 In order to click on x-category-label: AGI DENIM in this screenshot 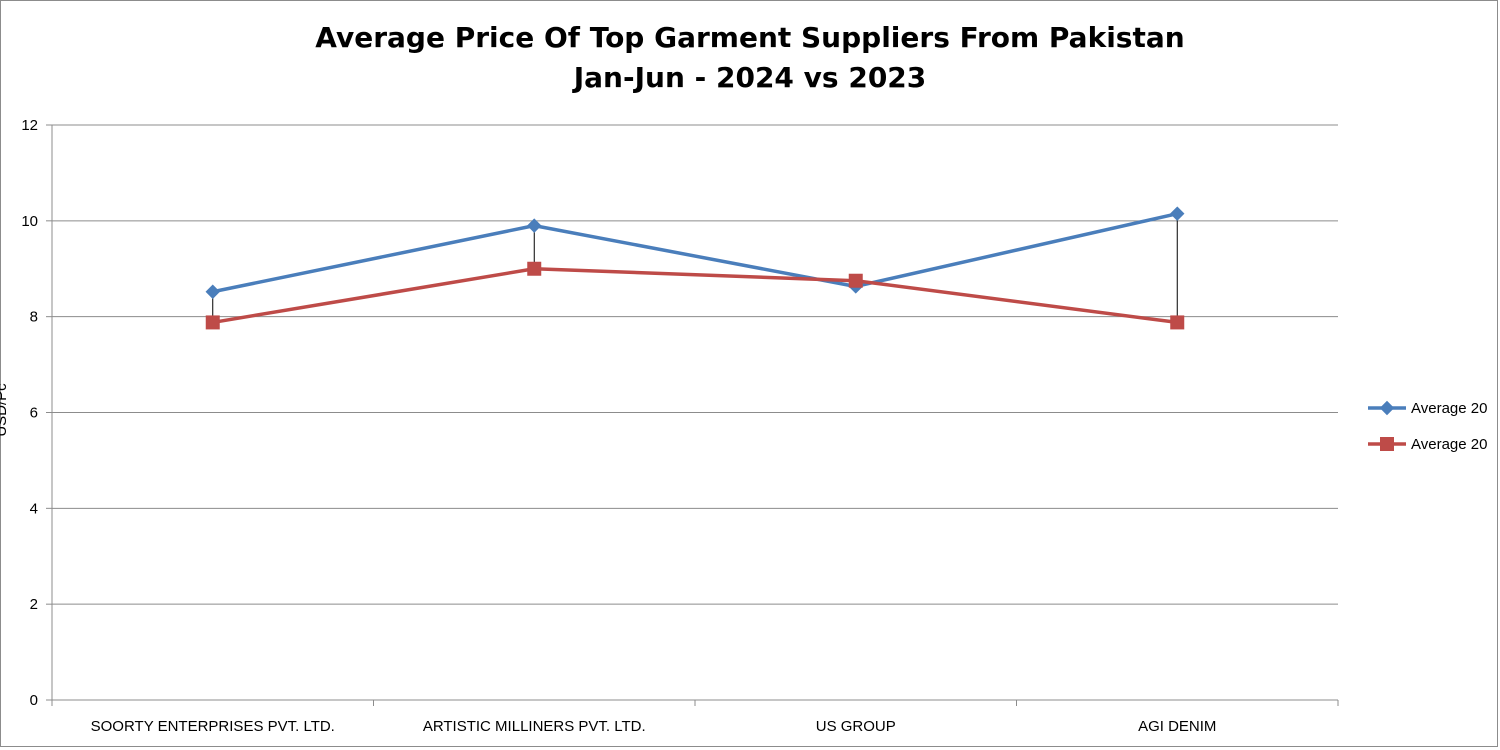, I will do `click(1177, 726)`.